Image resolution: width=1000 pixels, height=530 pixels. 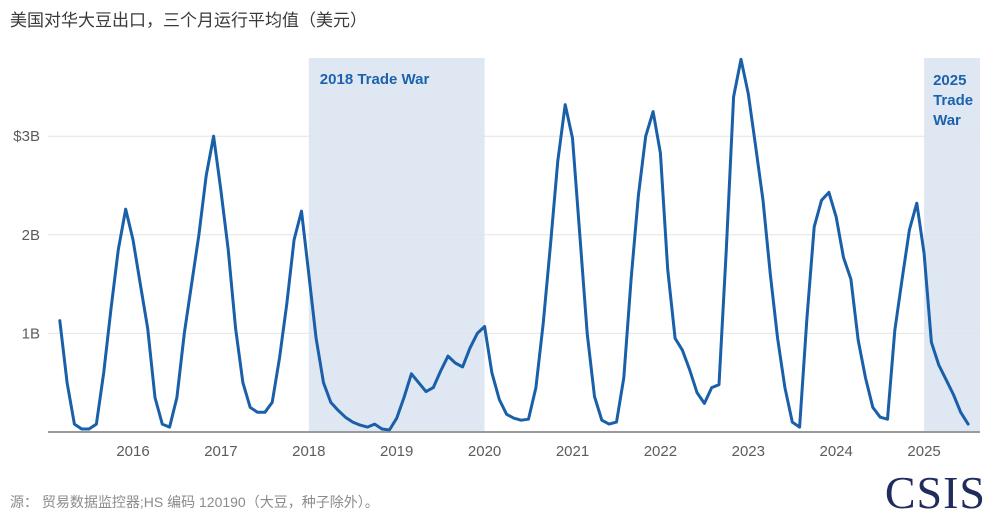 I want to click on x-axis-tick-label: 2023, so click(x=748, y=451).